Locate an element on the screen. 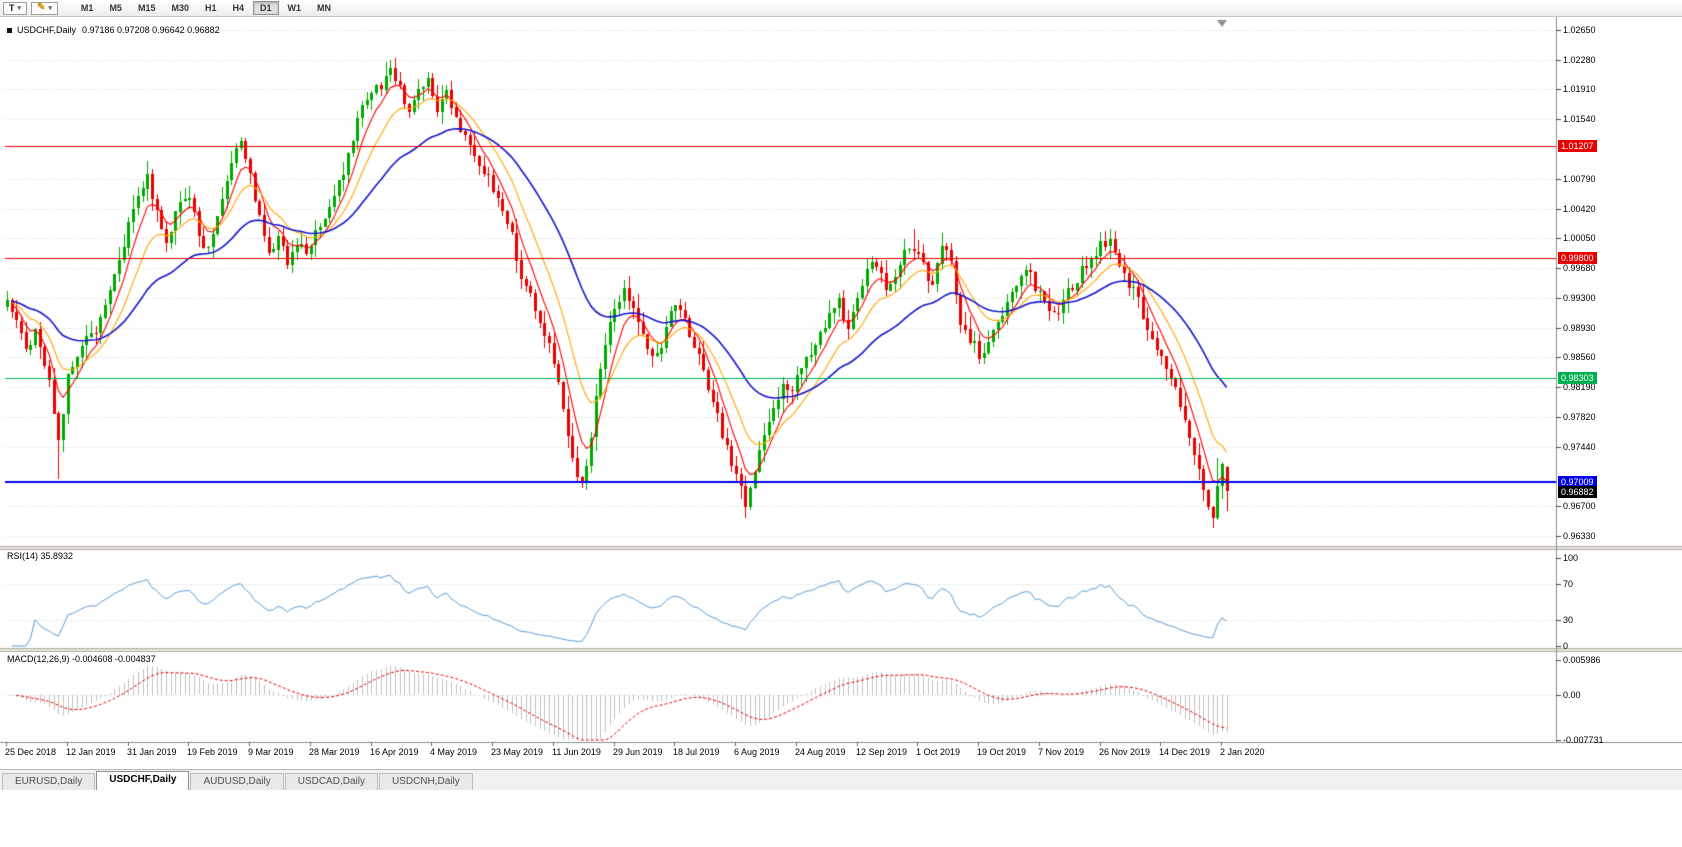 This screenshot has height=847, width=1682. chart-ohlc-values: 0.97186 0.97208 0.96642 0.96882 is located at coordinates (151, 30).